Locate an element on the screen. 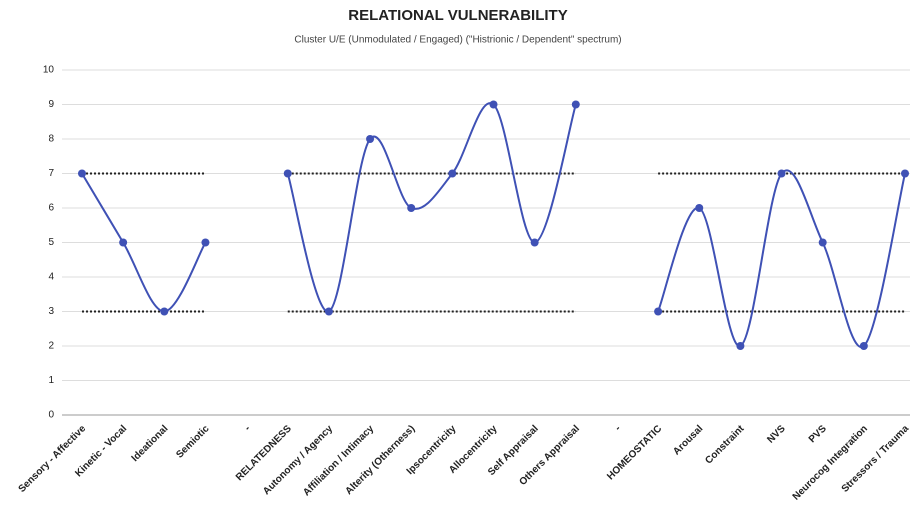 The height and width of the screenshot is (513, 916). x-tick-label: Neurocog Integration is located at coordinates (830, 462).